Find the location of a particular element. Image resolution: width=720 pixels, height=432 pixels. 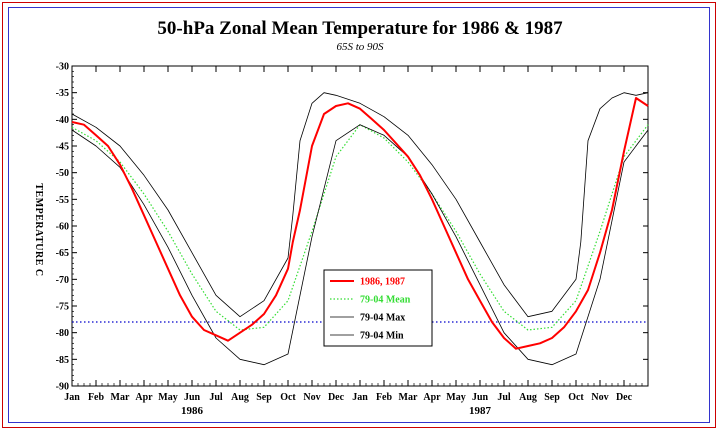

legend-box is located at coordinates (378, 308).